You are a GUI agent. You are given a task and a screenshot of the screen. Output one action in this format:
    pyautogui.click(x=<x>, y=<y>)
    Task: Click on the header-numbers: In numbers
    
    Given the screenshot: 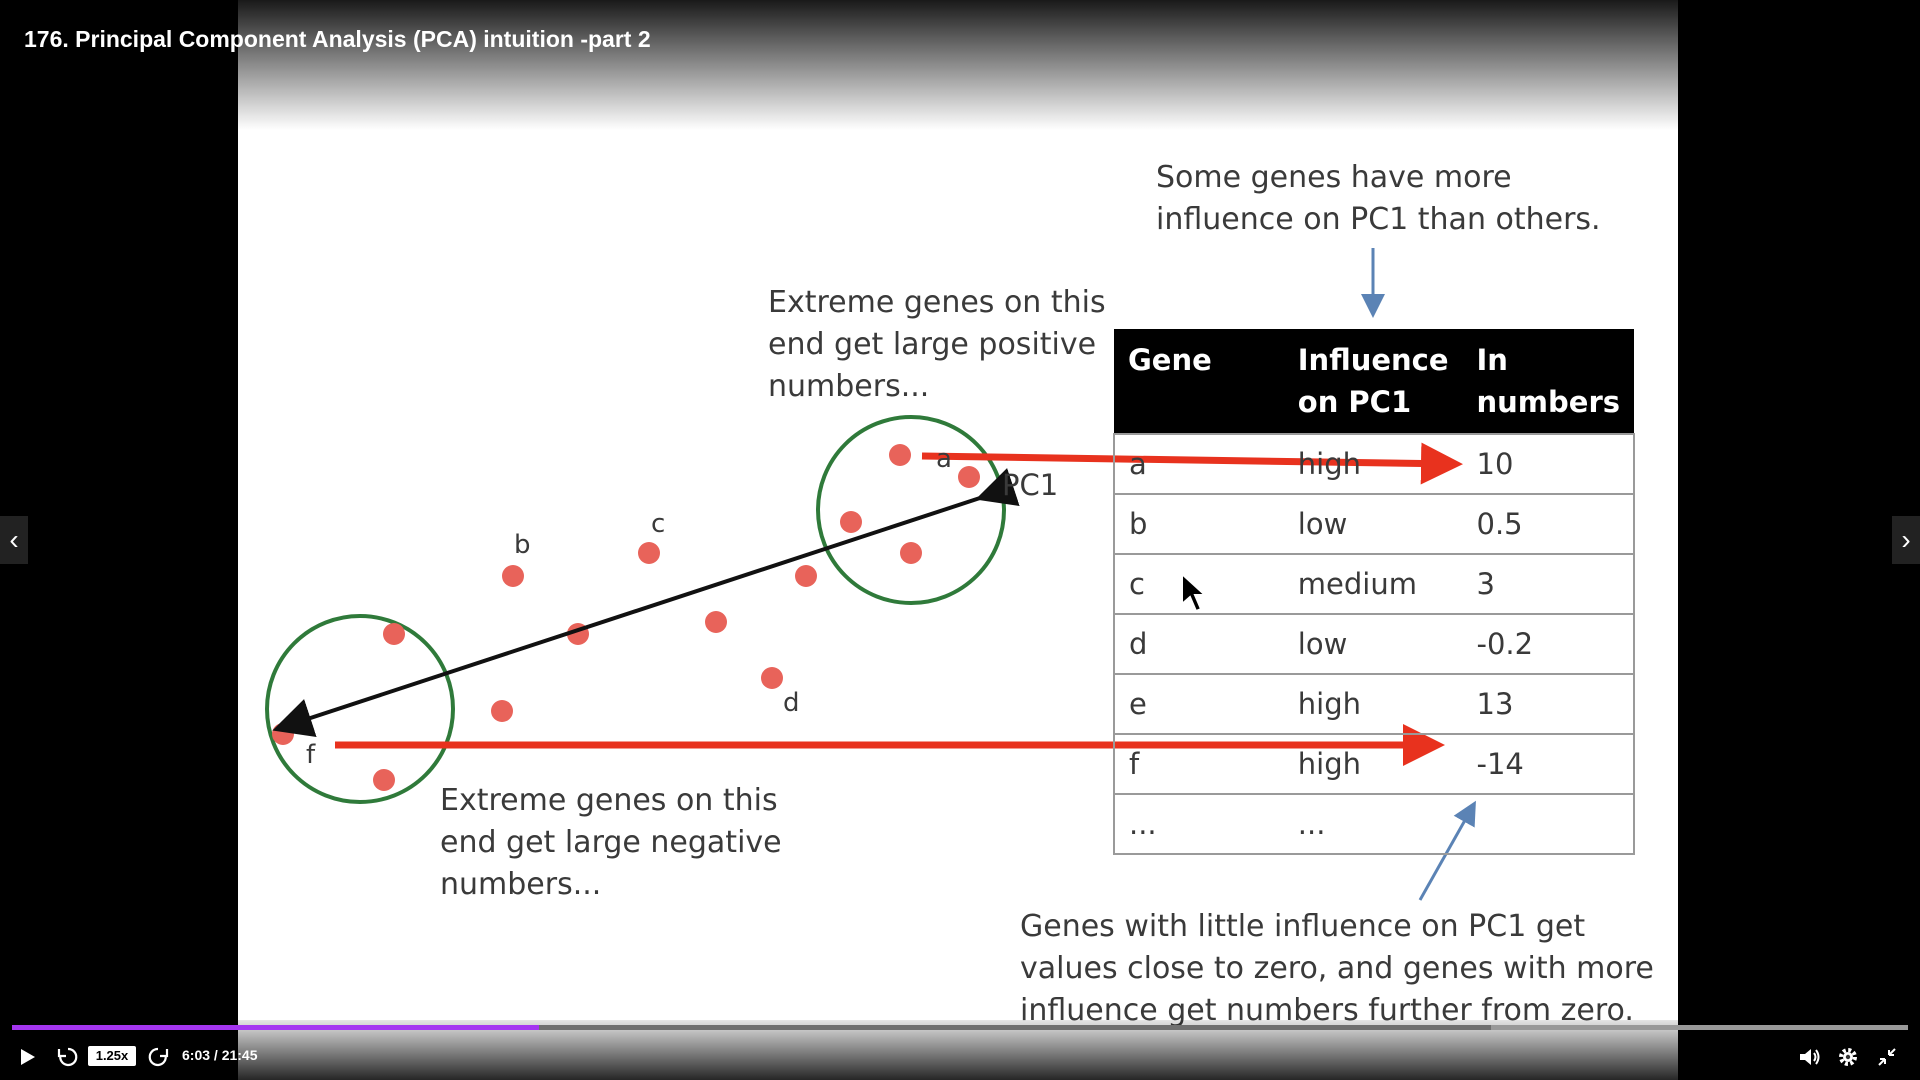 What is the action you would take?
    pyautogui.click(x=1548, y=381)
    